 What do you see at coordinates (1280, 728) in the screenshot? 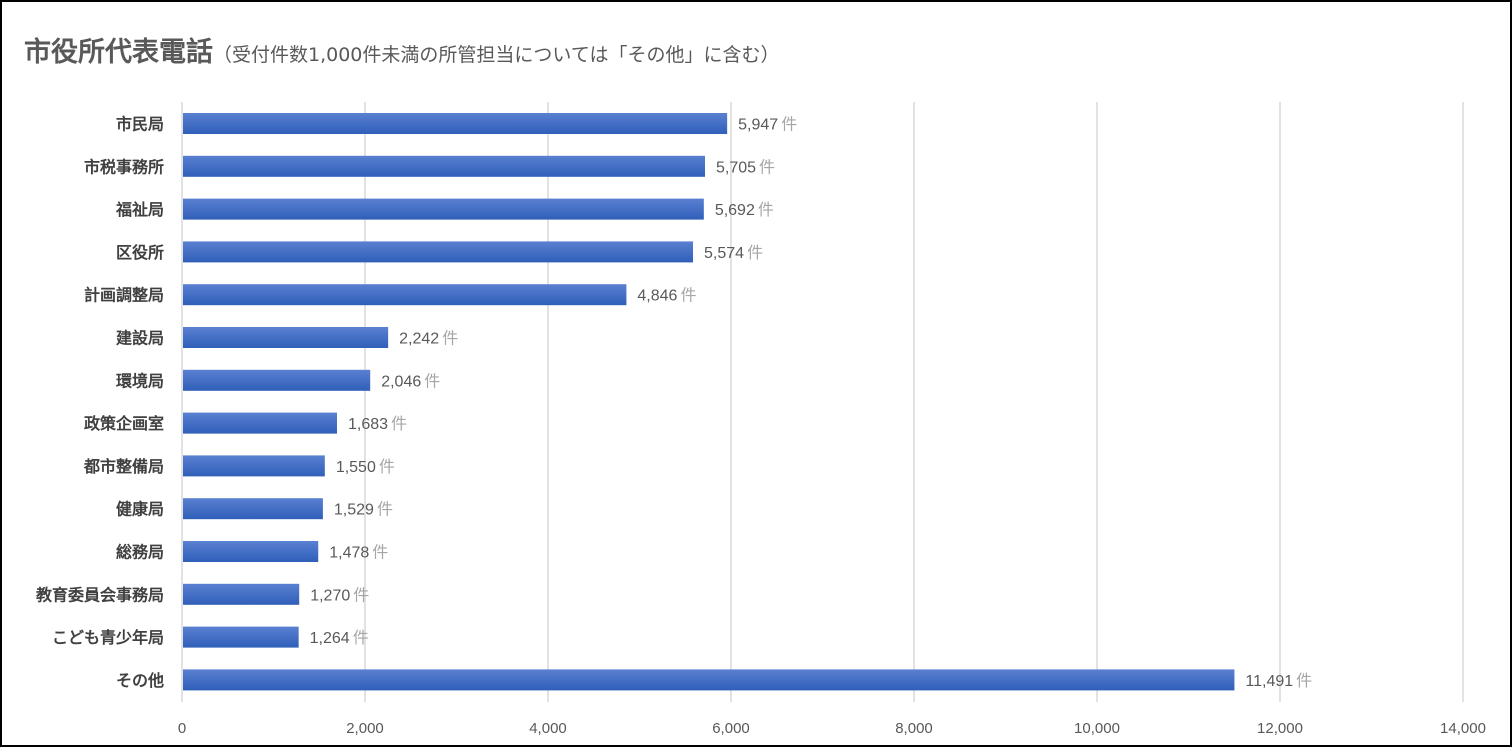
I see `x-tick-label: 12,000` at bounding box center [1280, 728].